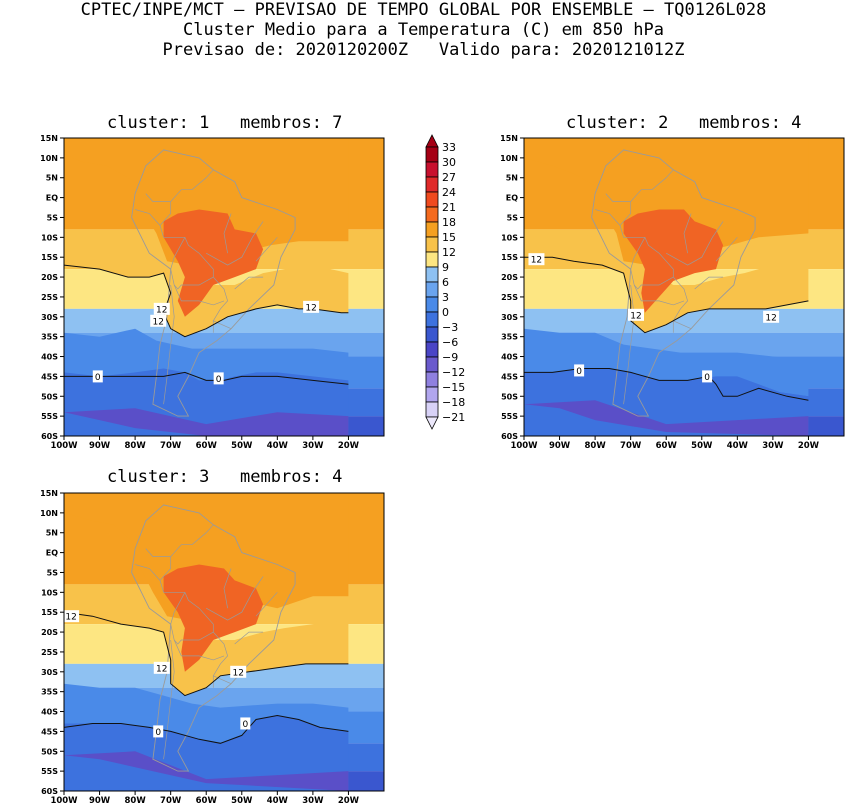 The image size is (847, 808). Describe the element at coordinates (449, 147) in the screenshot. I see `colorbar-level-label: 33` at that location.